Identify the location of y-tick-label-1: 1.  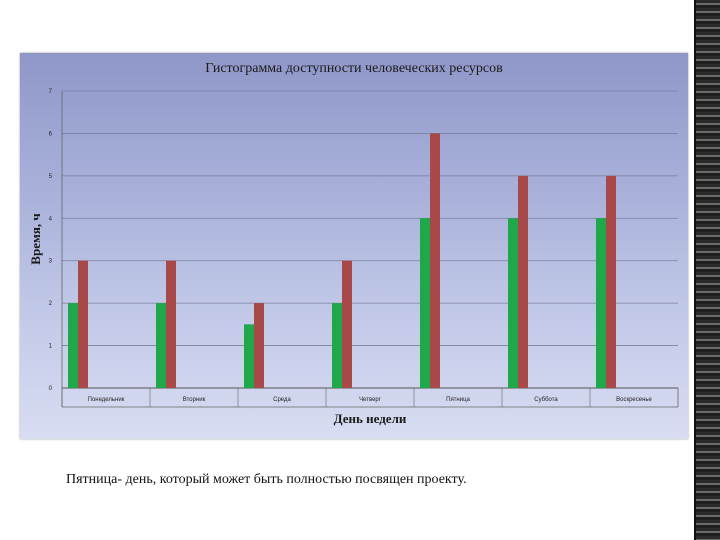
(51, 347).